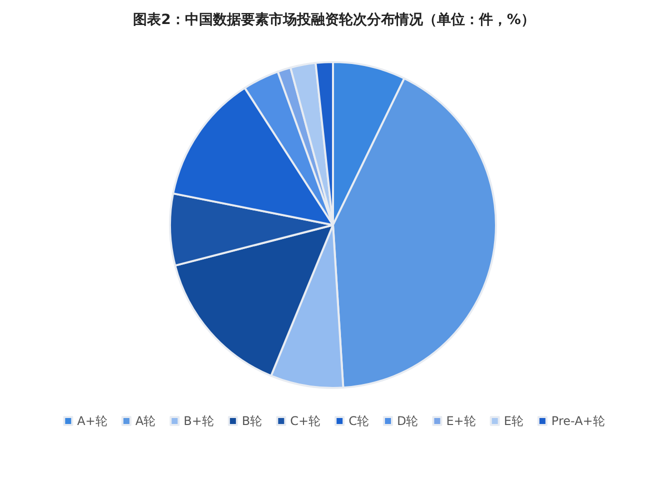  I want to click on legend-label: D轮, so click(407, 421).